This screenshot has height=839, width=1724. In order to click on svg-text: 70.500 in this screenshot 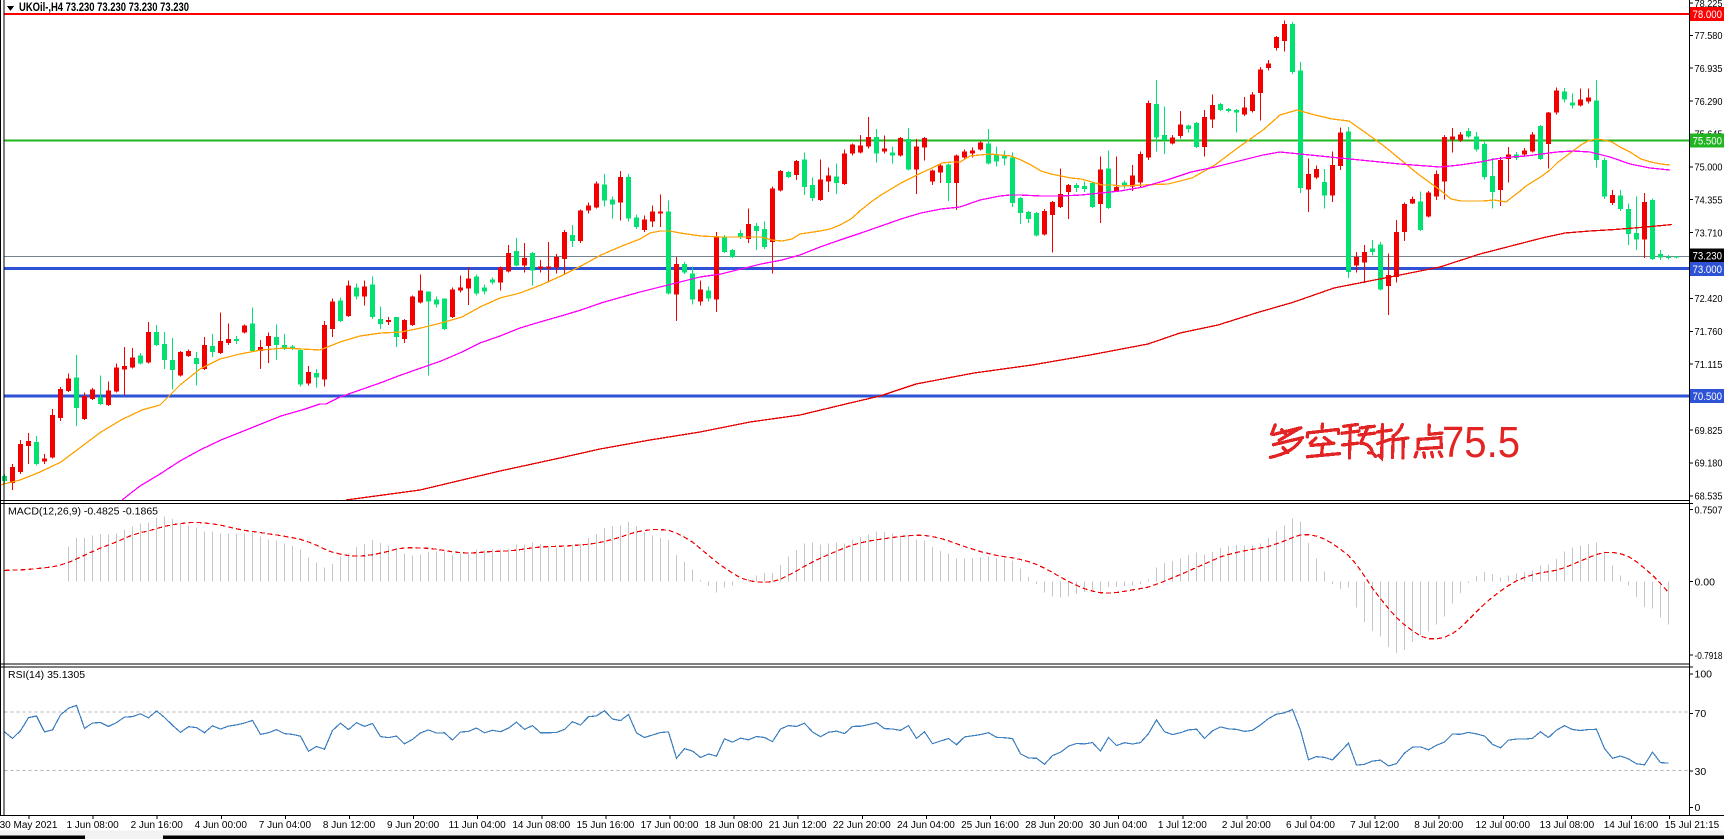, I will do `click(1708, 397)`.